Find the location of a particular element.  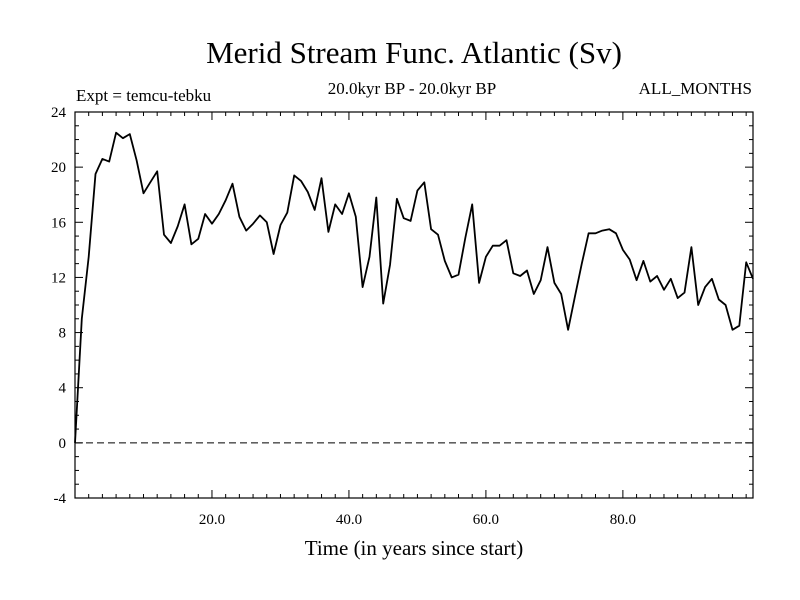

x-axis-label: Time (in years since start) is located at coordinates (414, 548).